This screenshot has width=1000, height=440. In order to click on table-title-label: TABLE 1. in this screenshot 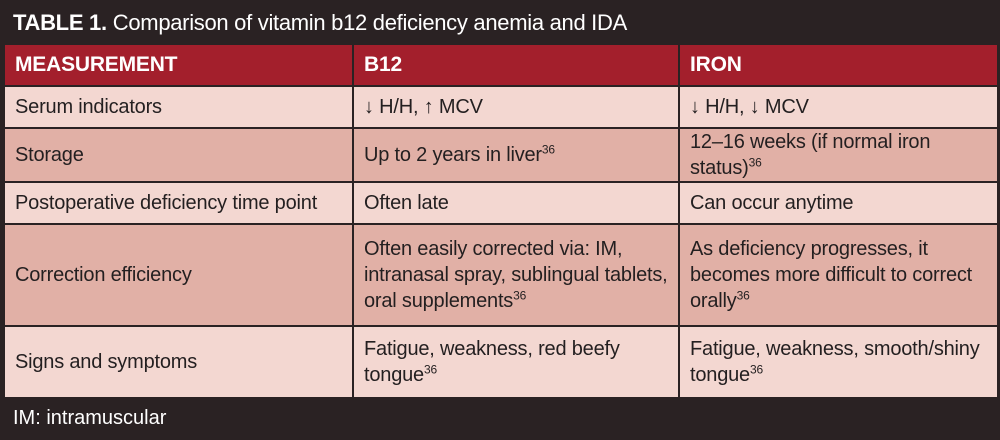, I will do `click(60, 22)`.